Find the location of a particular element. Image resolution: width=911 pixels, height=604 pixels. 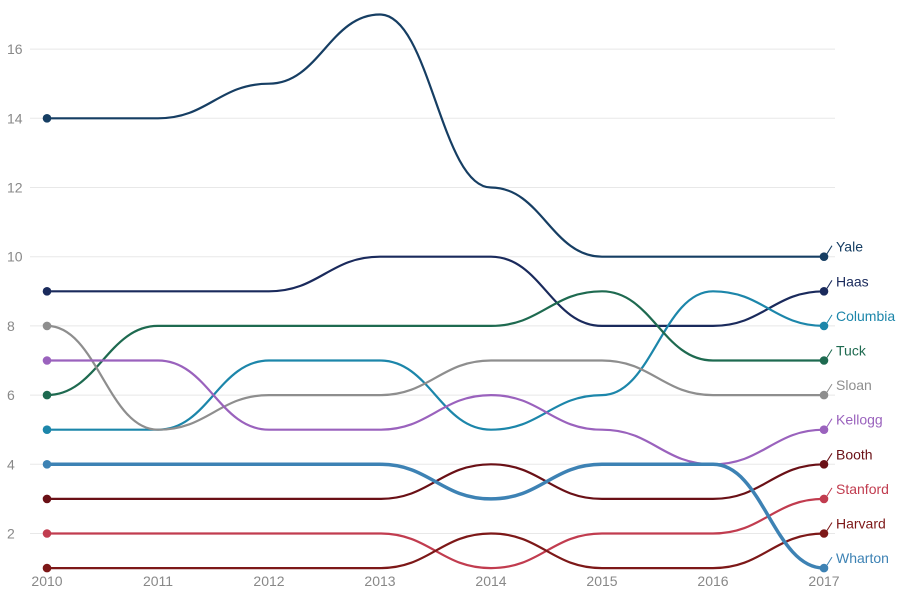

x-tick-label: 2010 is located at coordinates (46, 581).